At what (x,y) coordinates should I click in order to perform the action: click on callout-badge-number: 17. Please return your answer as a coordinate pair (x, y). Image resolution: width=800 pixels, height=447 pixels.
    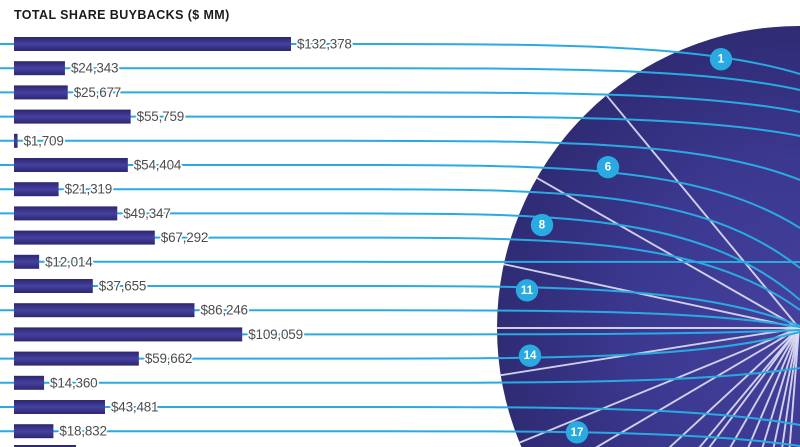
    Looking at the image, I should click on (577, 433).